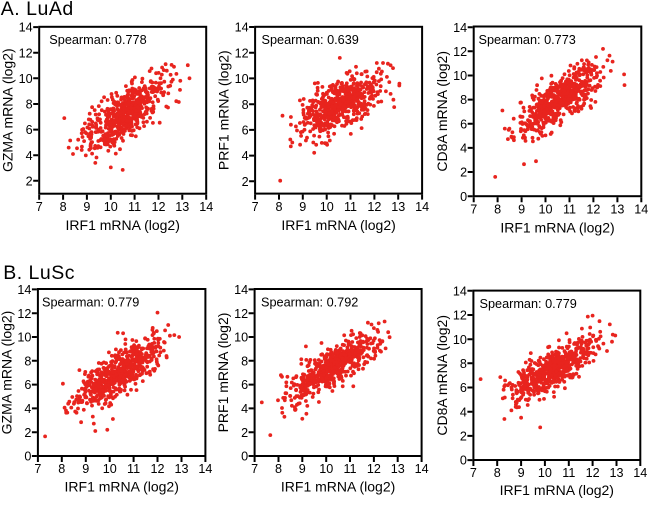 Image resolution: width=650 pixels, height=506 pixels. Describe the element at coordinates (97, 40) in the screenshot. I see `svg-text: Spearman: 0.778` at that location.